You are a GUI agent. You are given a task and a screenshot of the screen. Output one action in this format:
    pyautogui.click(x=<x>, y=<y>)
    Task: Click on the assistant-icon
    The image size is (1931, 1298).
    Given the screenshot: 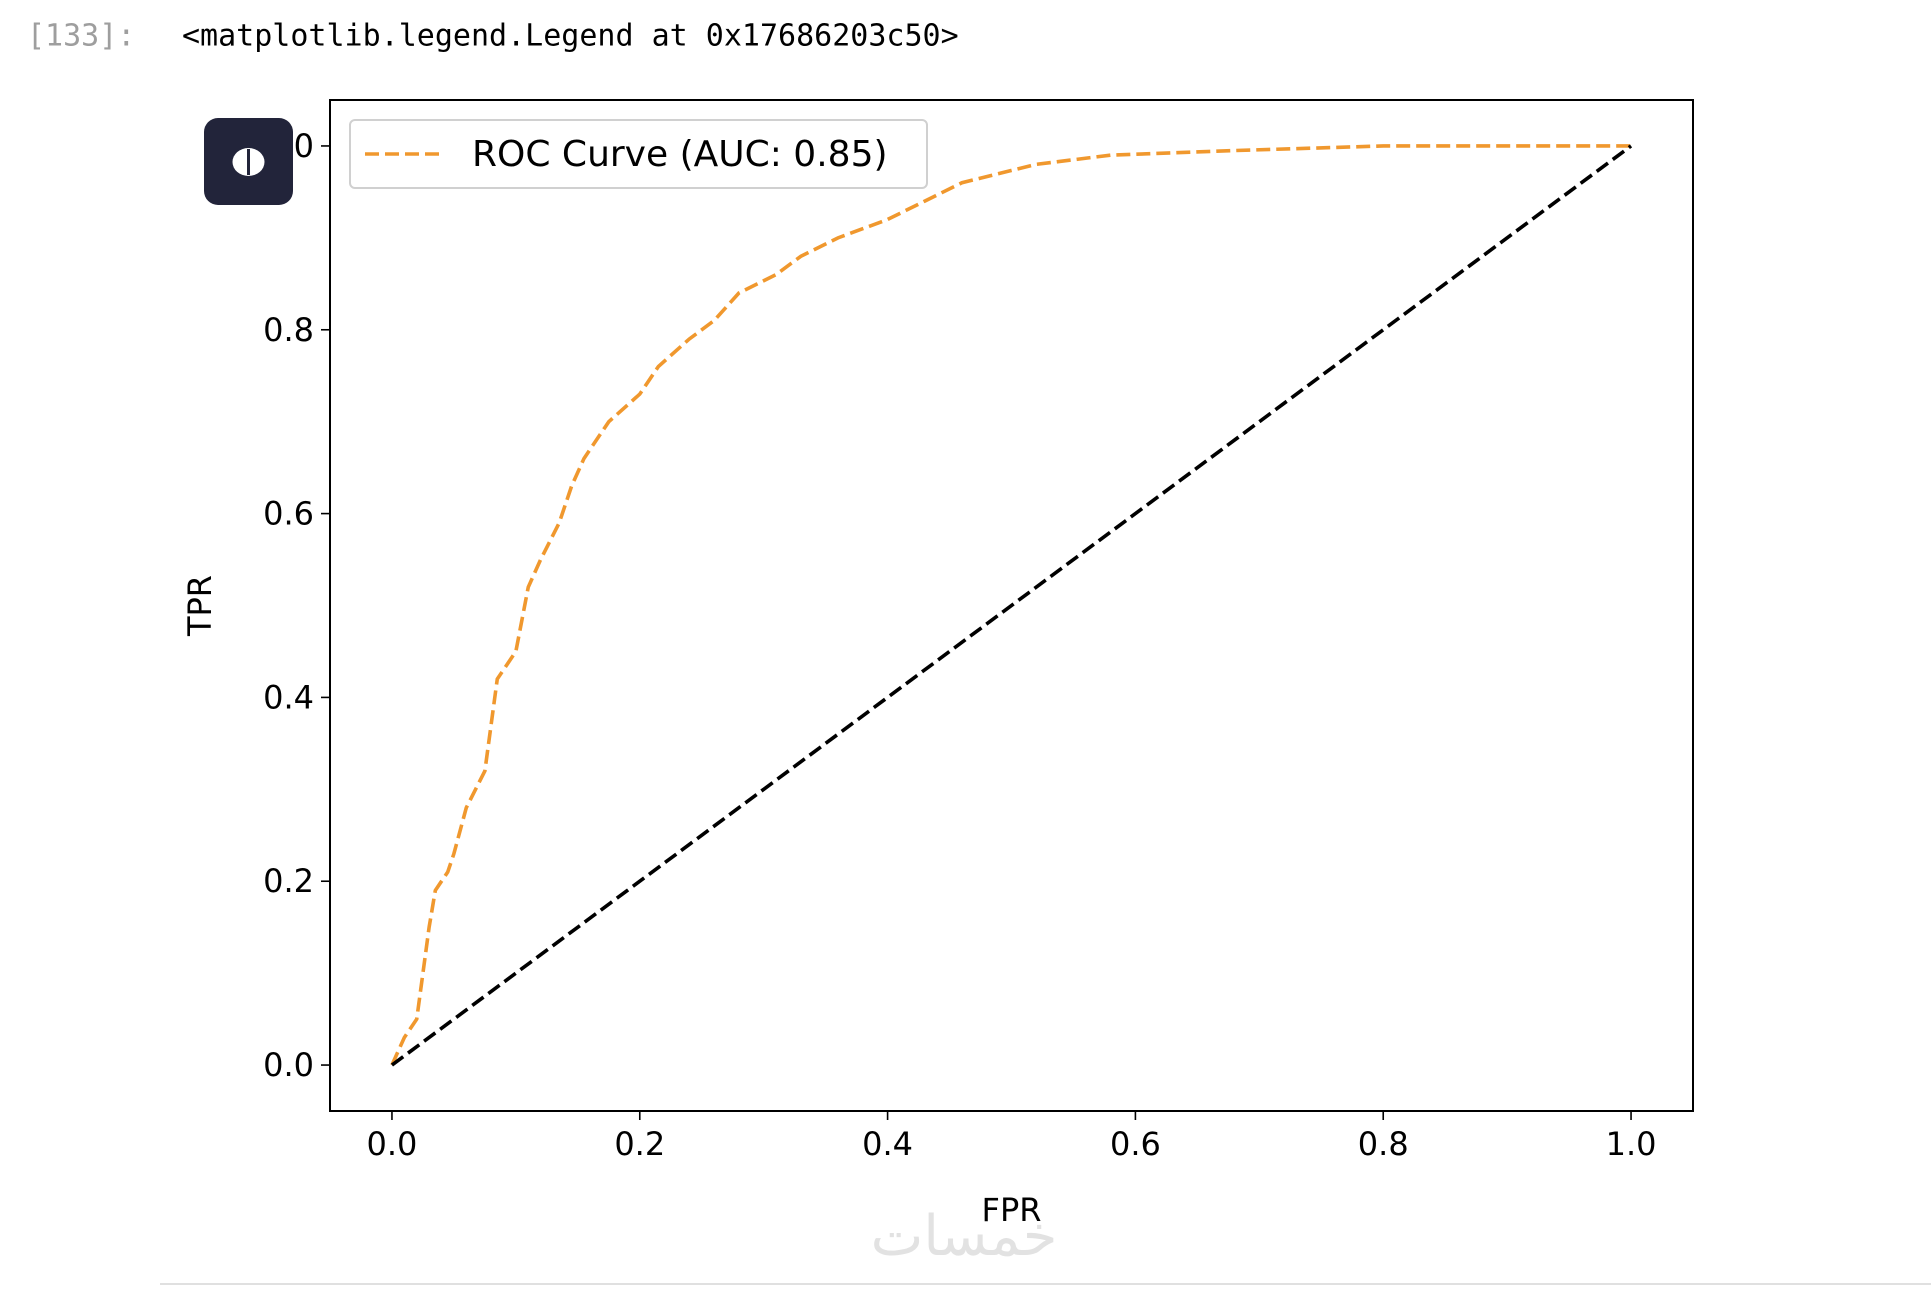 What is the action you would take?
    pyautogui.click(x=248, y=161)
    